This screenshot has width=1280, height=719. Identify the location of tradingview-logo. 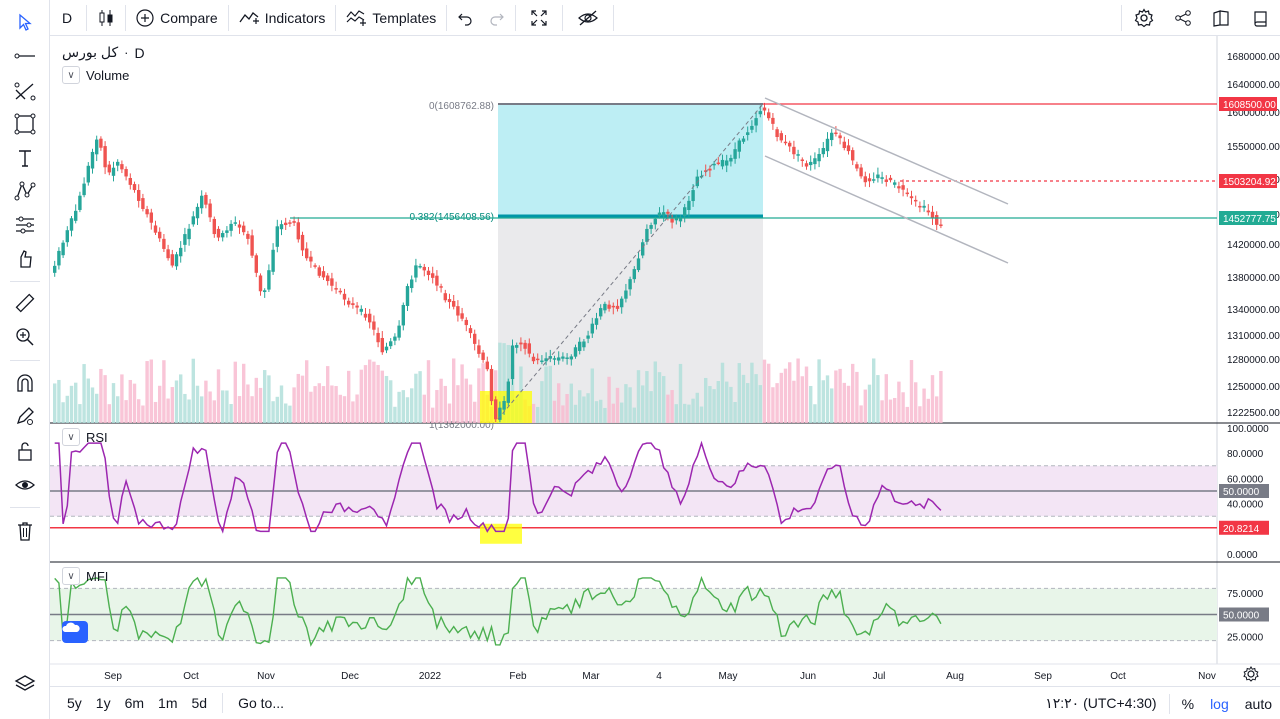
(75, 632).